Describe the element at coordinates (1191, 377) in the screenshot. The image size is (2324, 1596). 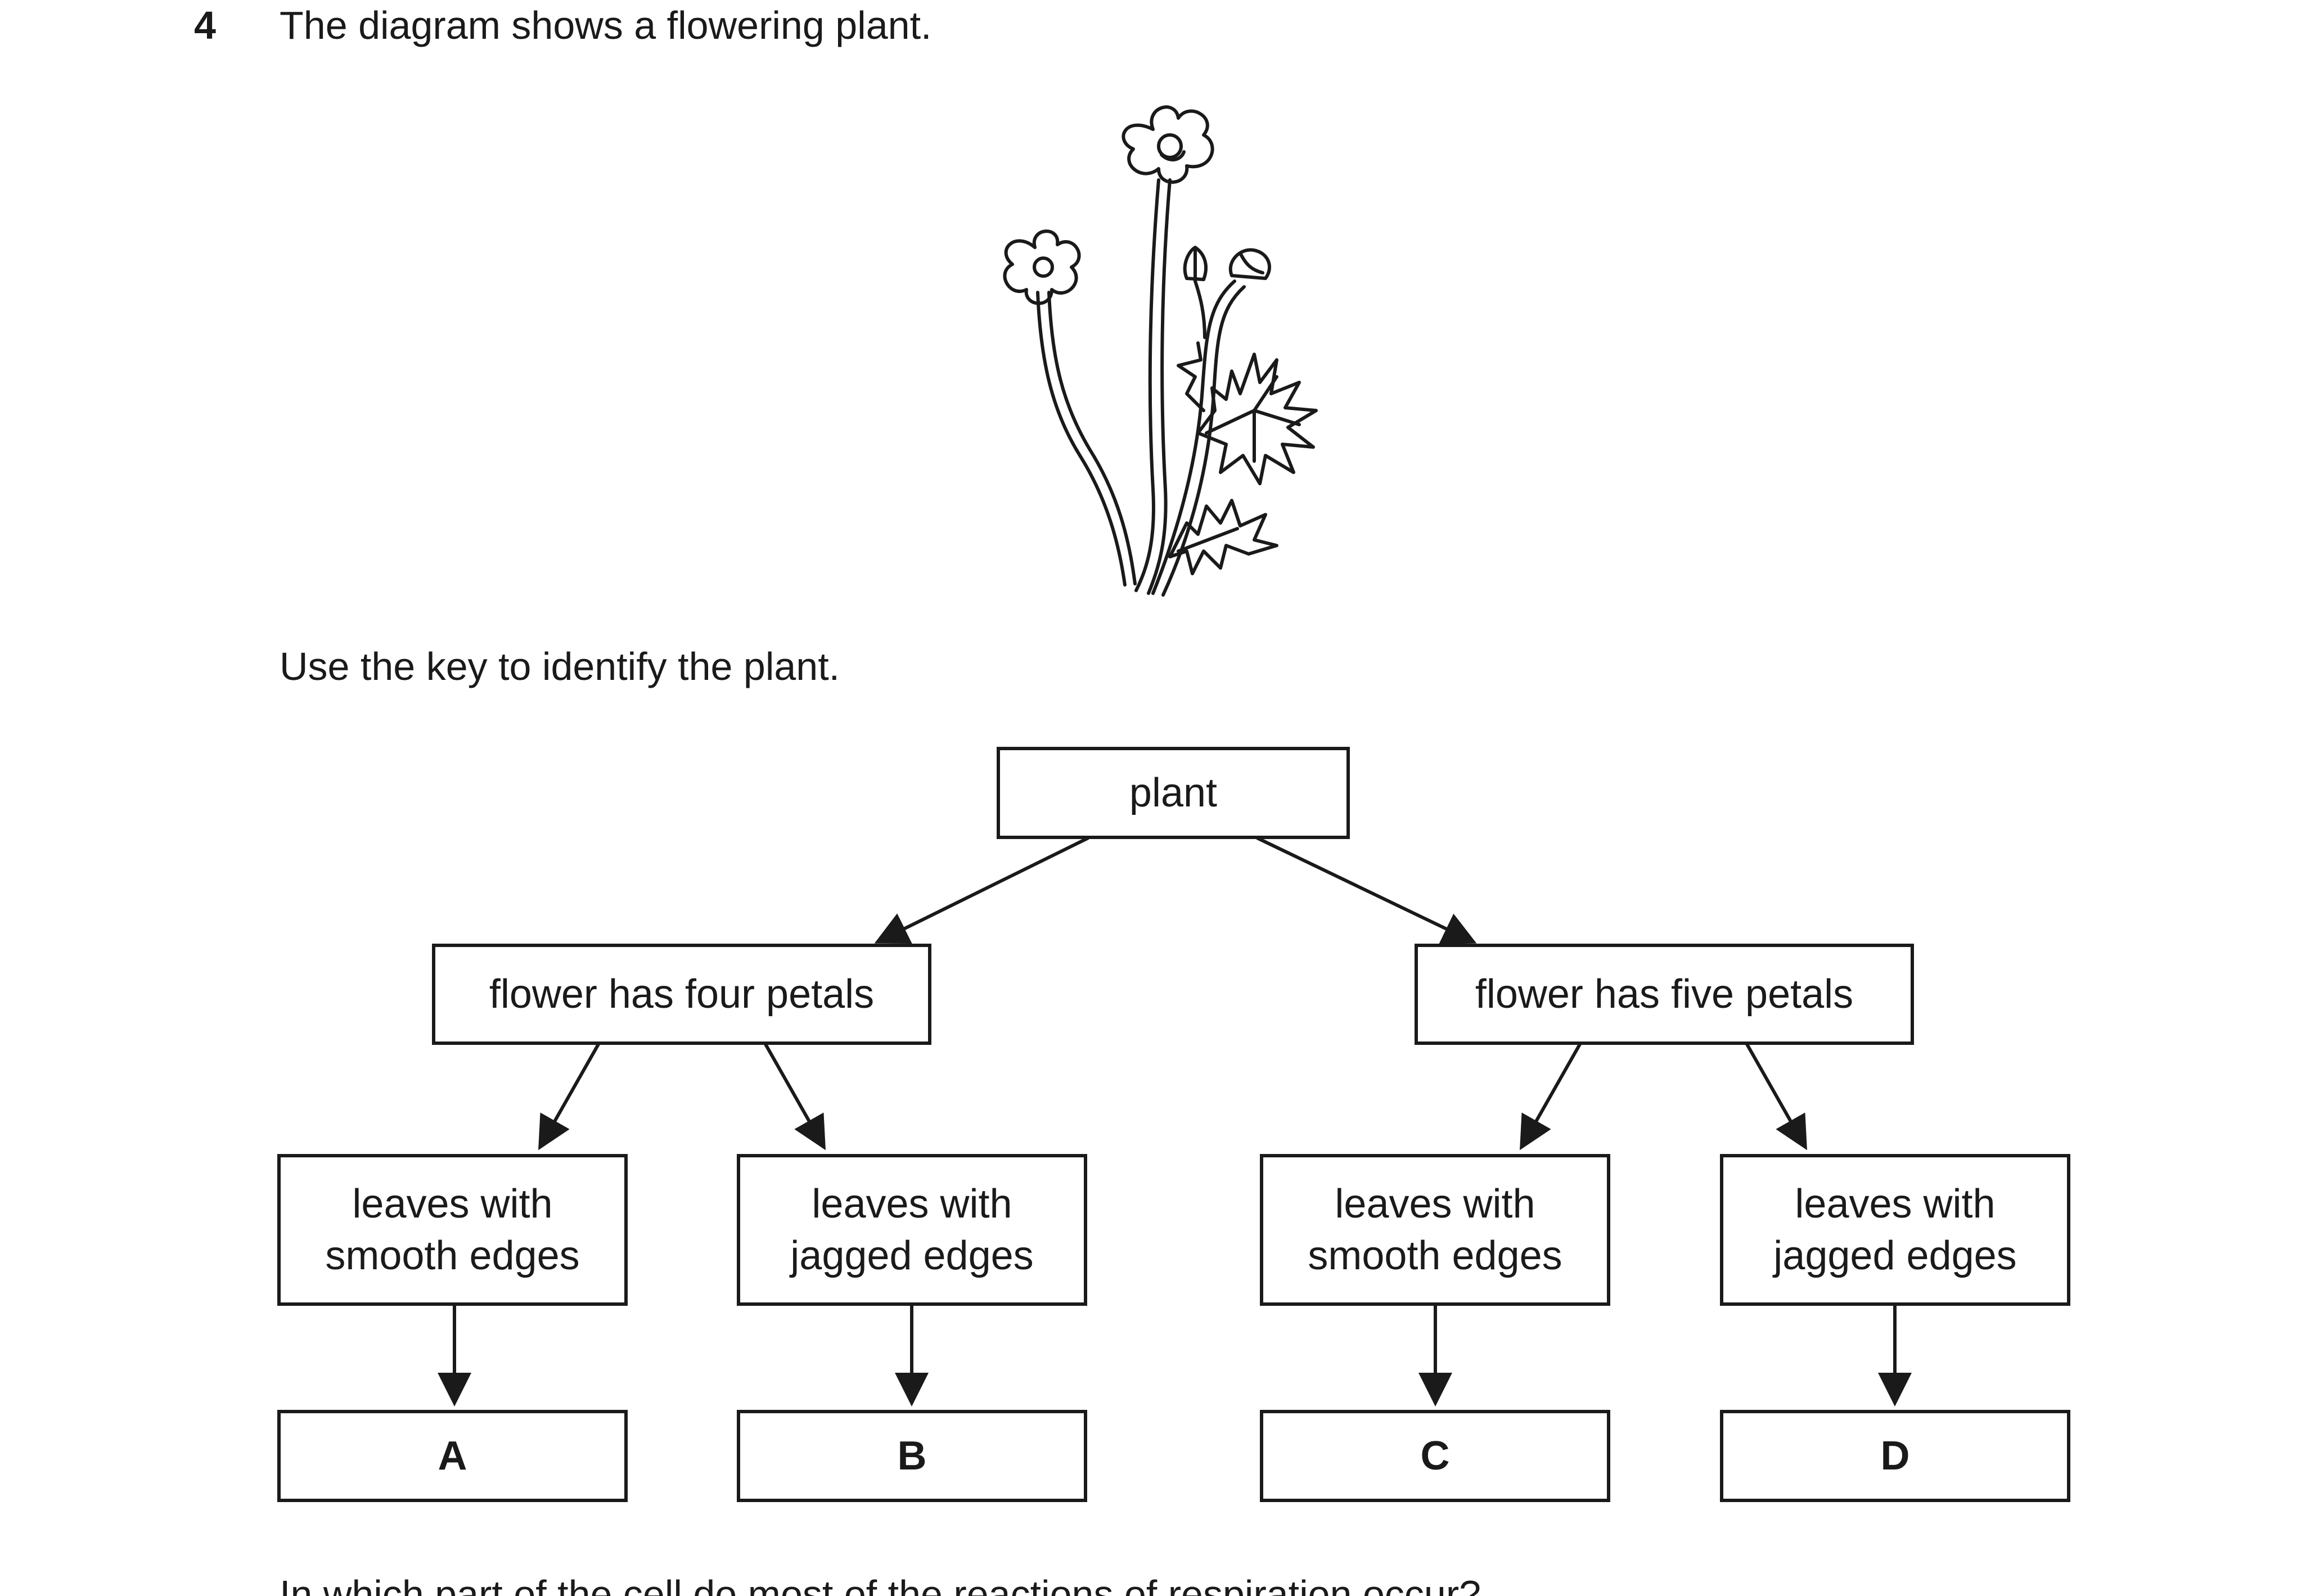
I see `jagged-leaf-left` at that location.